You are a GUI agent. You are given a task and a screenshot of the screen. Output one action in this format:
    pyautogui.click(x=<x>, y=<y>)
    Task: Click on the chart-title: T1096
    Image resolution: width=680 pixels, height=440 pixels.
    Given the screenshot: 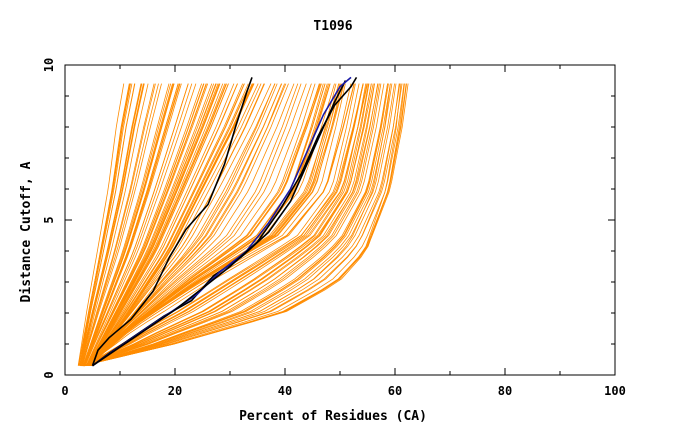 What is the action you would take?
    pyautogui.click(x=332, y=26)
    